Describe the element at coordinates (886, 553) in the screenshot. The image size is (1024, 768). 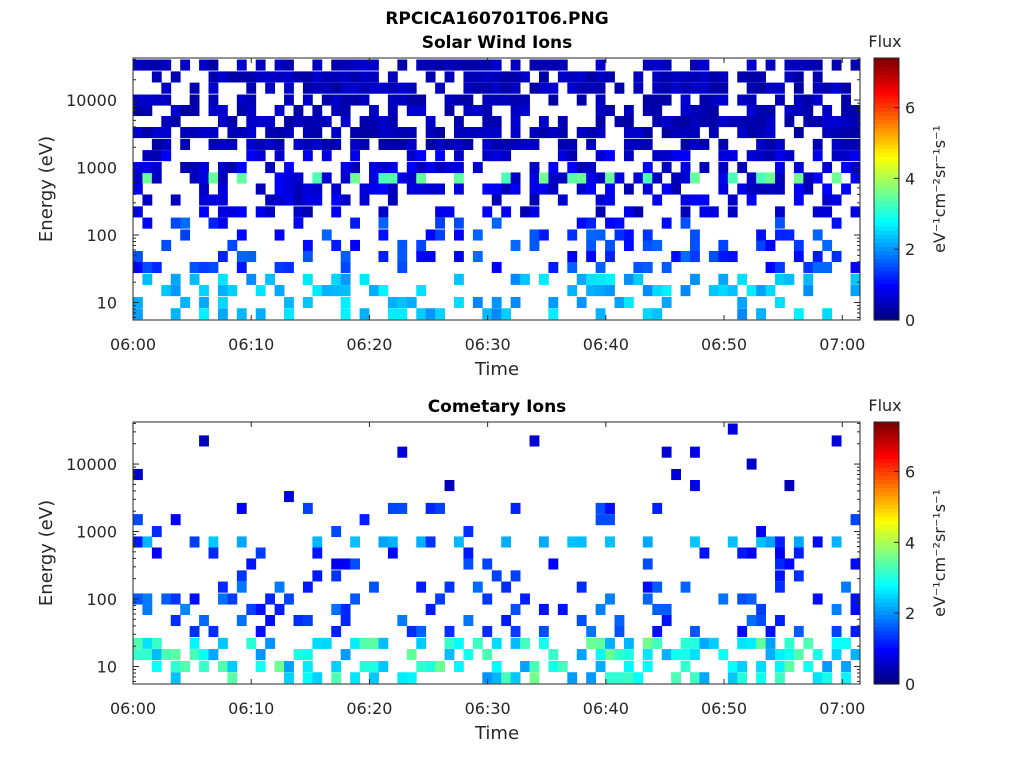
I see `colorbar-frame` at that location.